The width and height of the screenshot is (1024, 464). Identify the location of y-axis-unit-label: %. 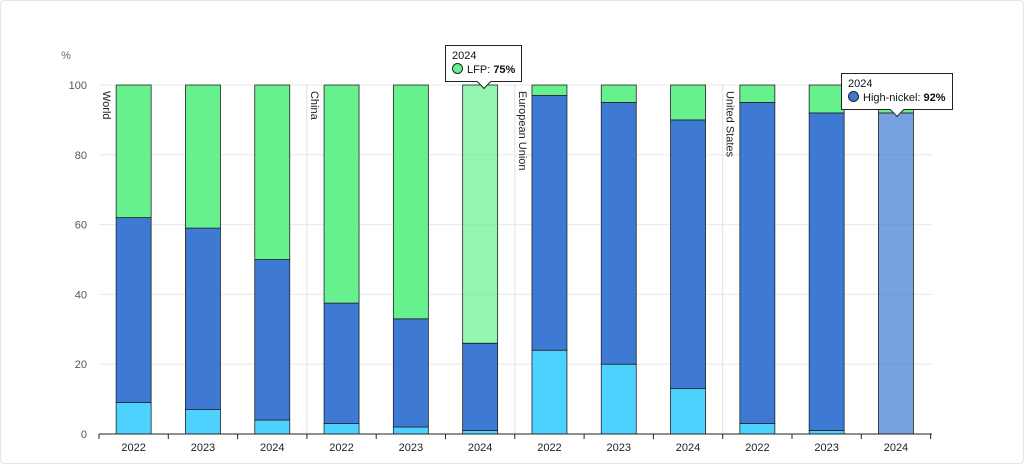
(66, 56).